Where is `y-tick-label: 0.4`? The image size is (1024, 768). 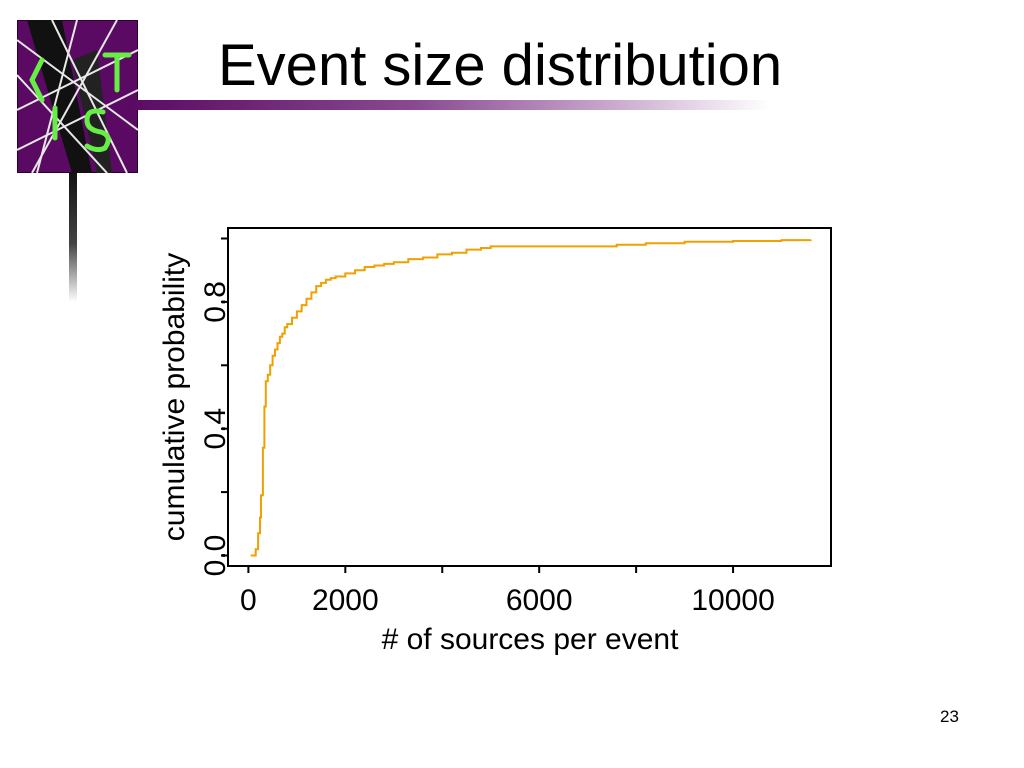
y-tick-label: 0.4 is located at coordinates (215, 429).